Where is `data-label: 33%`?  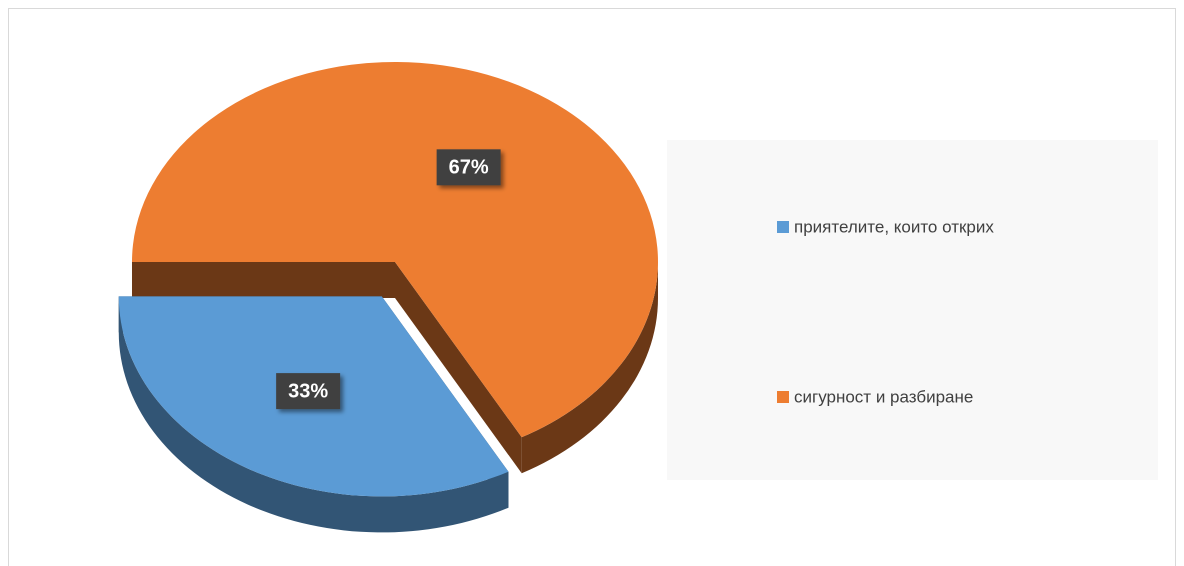 data-label: 33% is located at coordinates (308, 391).